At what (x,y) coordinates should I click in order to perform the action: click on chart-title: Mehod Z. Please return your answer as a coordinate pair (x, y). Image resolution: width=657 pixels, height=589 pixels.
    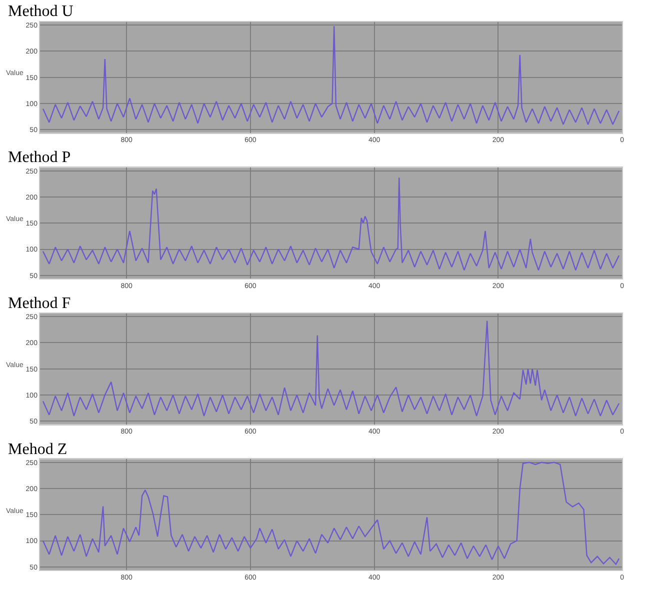
    Looking at the image, I should click on (38, 449).